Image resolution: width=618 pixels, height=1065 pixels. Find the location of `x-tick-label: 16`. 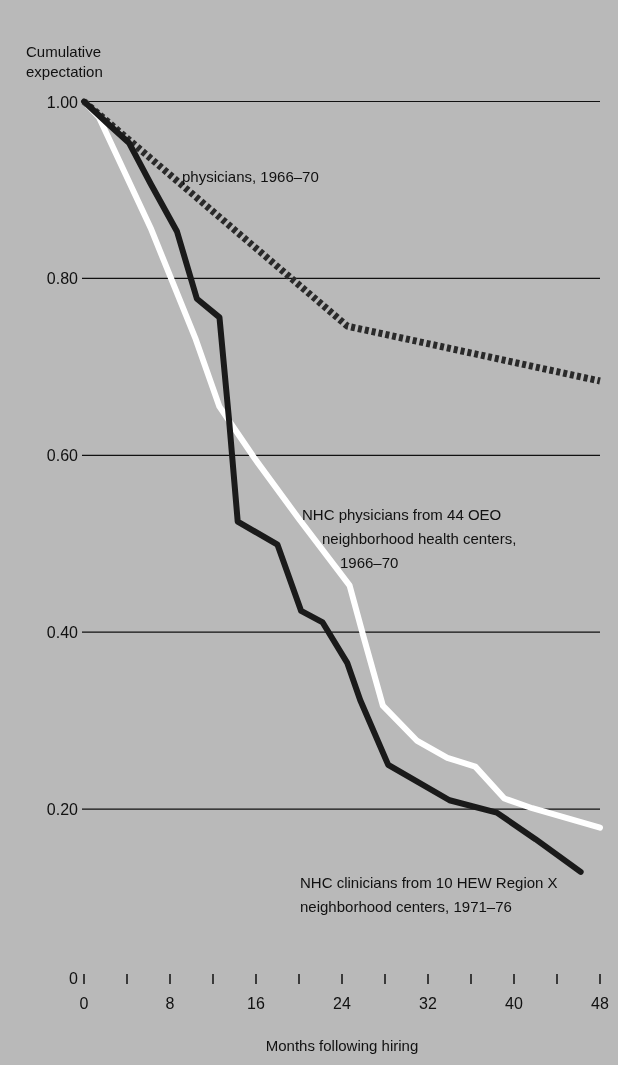

x-tick-label: 16 is located at coordinates (256, 1003).